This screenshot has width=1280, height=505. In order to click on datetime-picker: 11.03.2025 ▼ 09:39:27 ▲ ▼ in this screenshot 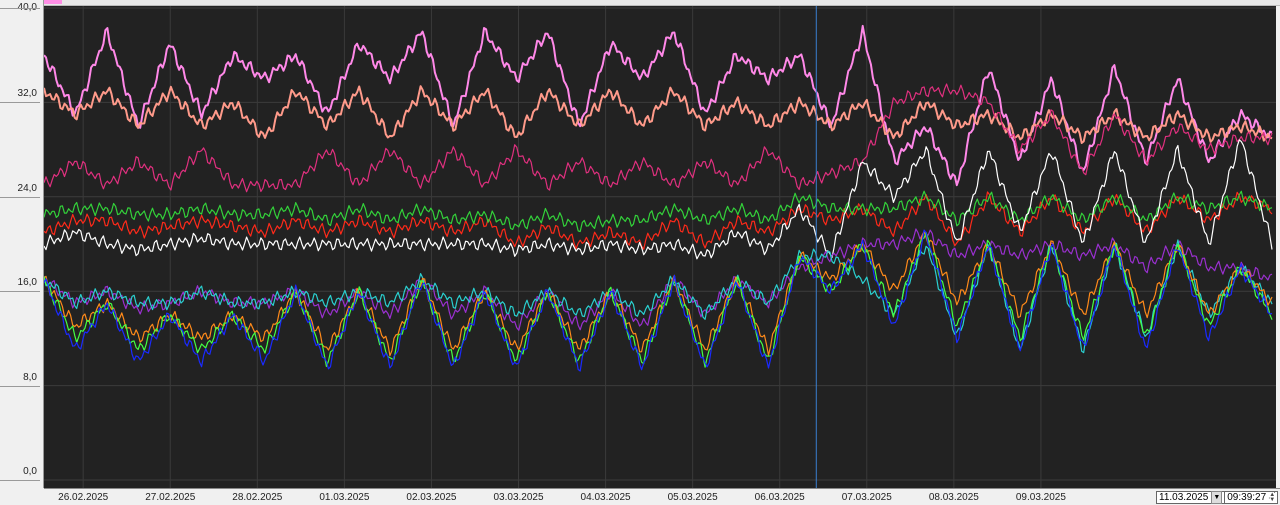, I will do `click(1217, 497)`.